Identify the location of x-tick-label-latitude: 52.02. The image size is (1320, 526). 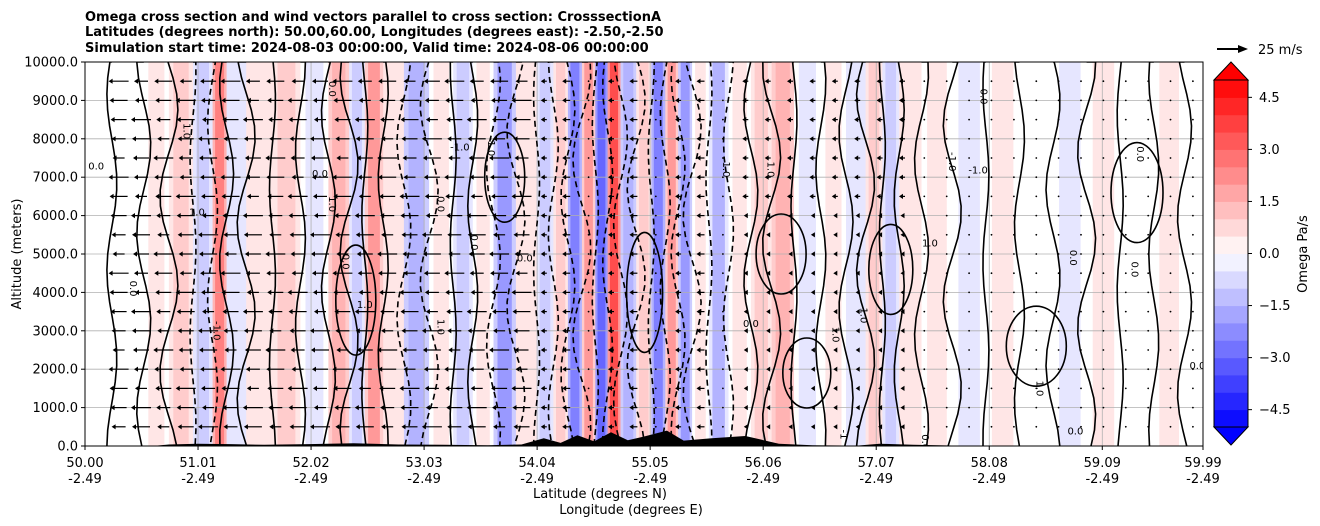
(310, 463).